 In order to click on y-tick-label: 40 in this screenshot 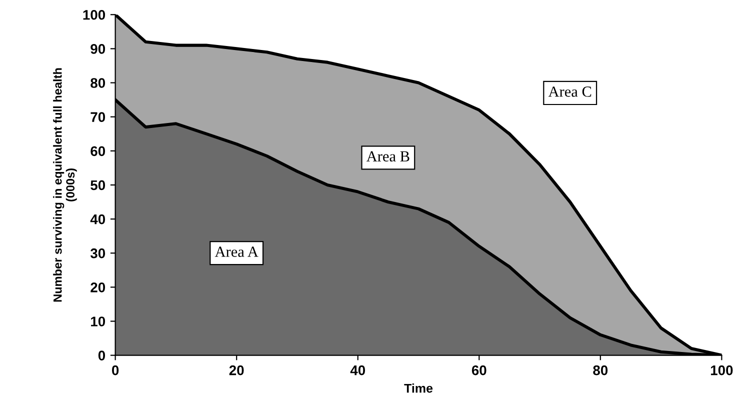, I will do `click(98, 219)`.